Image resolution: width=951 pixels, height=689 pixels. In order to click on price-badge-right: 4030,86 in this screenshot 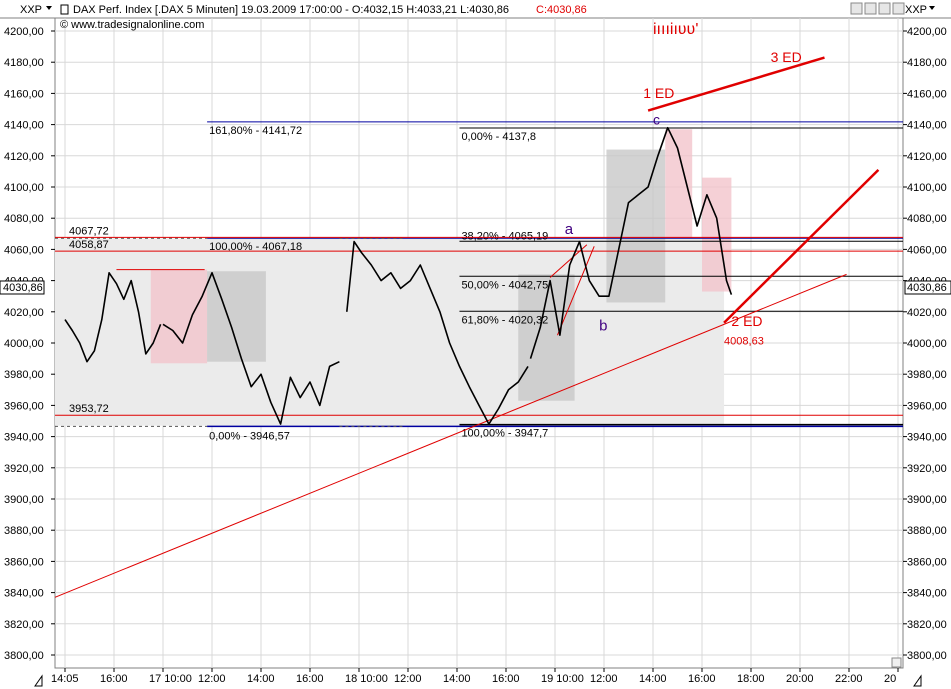, I will do `click(927, 287)`.